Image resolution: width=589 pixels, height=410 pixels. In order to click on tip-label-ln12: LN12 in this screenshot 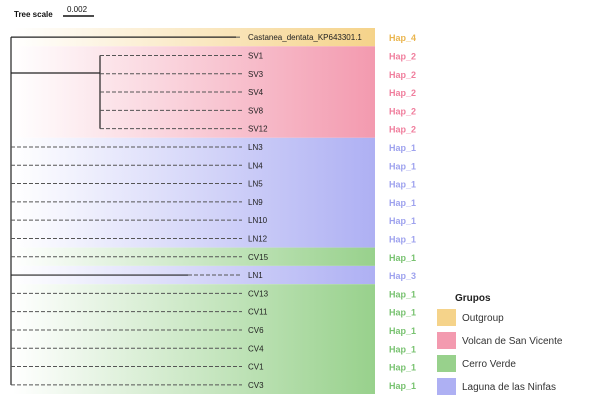, I will do `click(258, 238)`.